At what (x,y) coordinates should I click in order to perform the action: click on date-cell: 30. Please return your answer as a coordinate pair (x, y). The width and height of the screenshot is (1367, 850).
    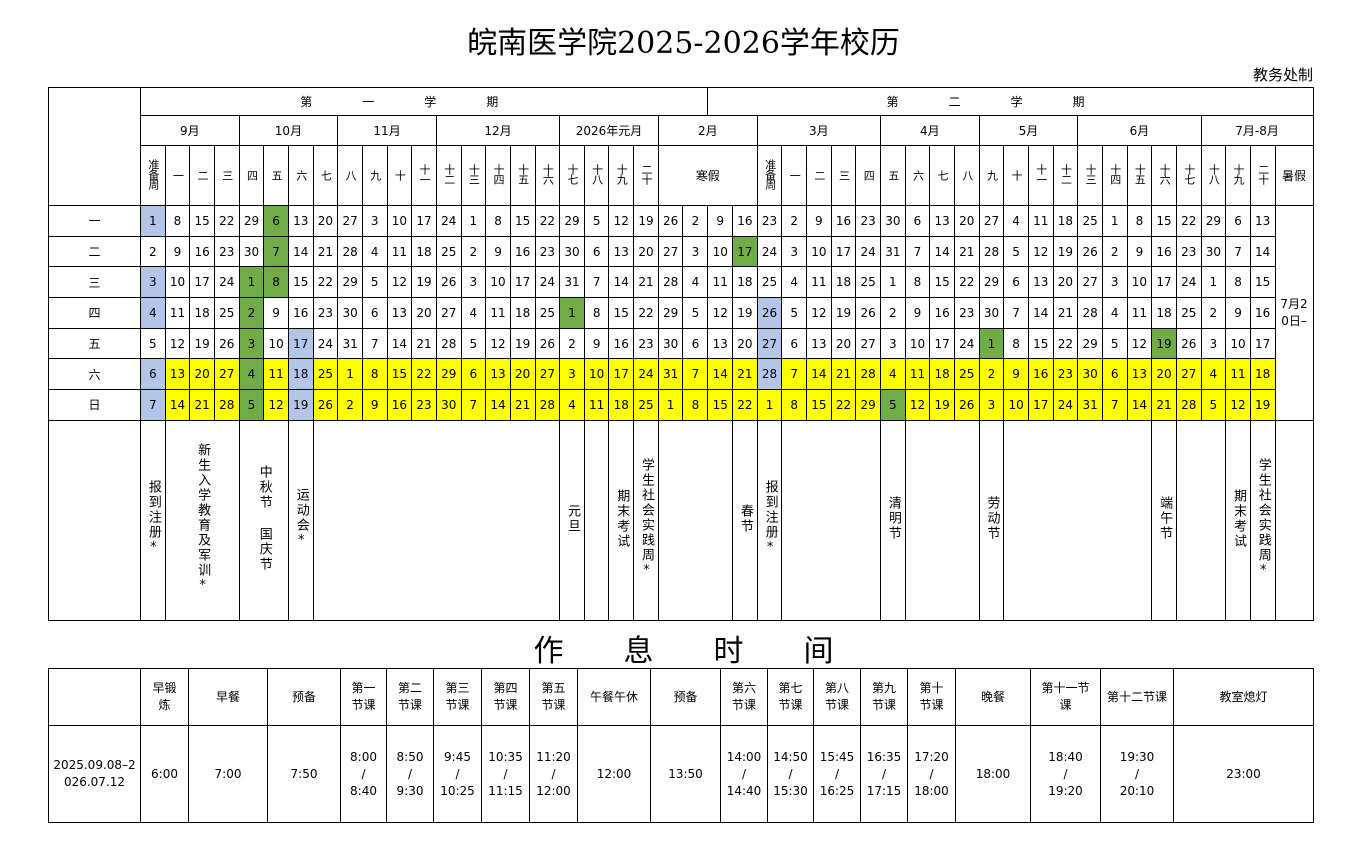
    Looking at the image, I should click on (1213, 251).